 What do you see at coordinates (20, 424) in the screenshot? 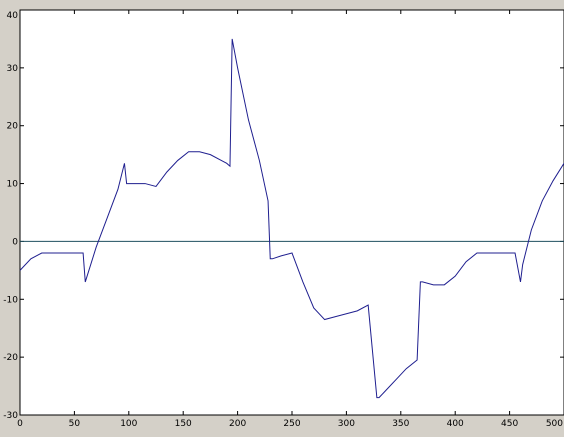
I see `x-tick-label: 0` at bounding box center [20, 424].